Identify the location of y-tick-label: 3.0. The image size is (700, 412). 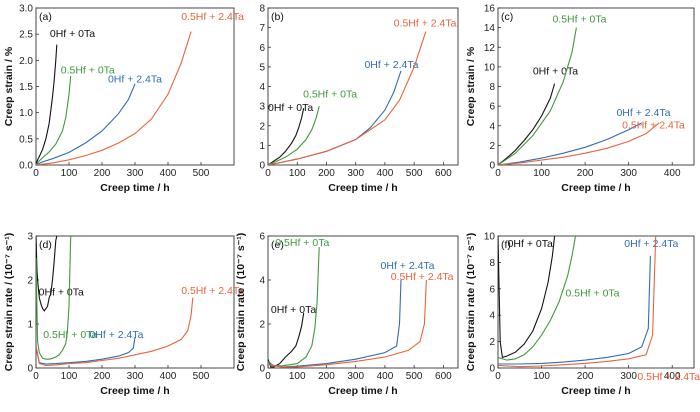
(26, 9).